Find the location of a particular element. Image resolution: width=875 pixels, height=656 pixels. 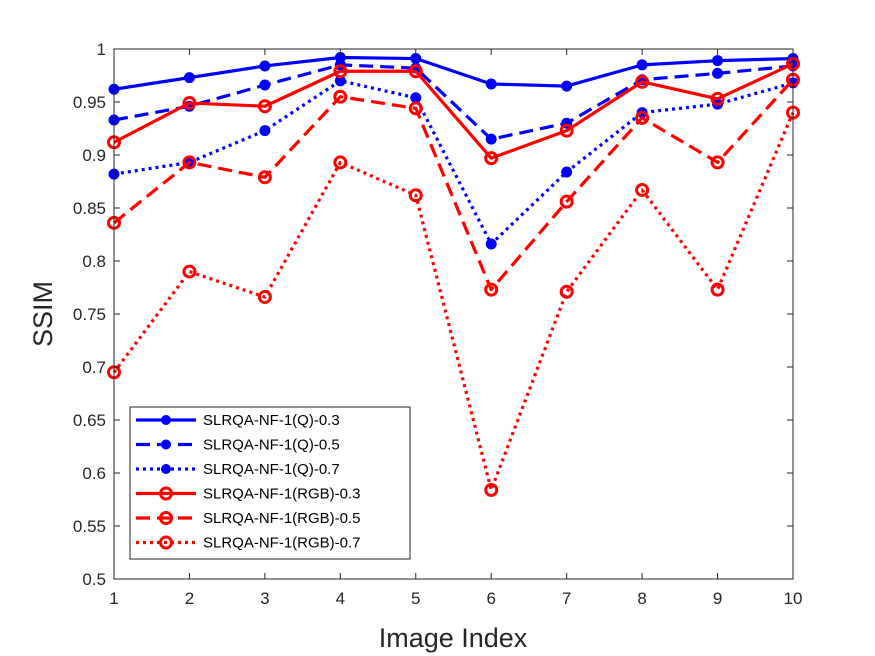

legend-entry: SLRQA-NF-1(Q)-0.5 is located at coordinates (238, 445).